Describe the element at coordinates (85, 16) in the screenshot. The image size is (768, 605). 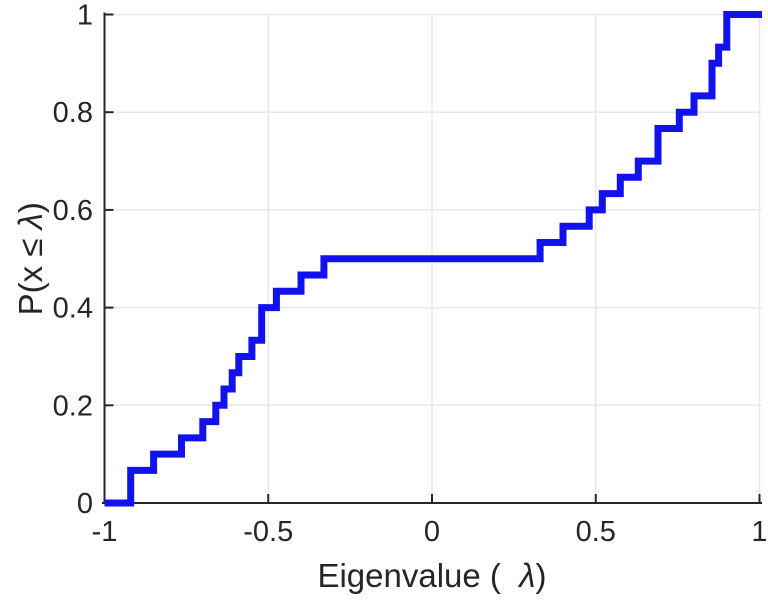
I see `y-tick-label: 1` at that location.